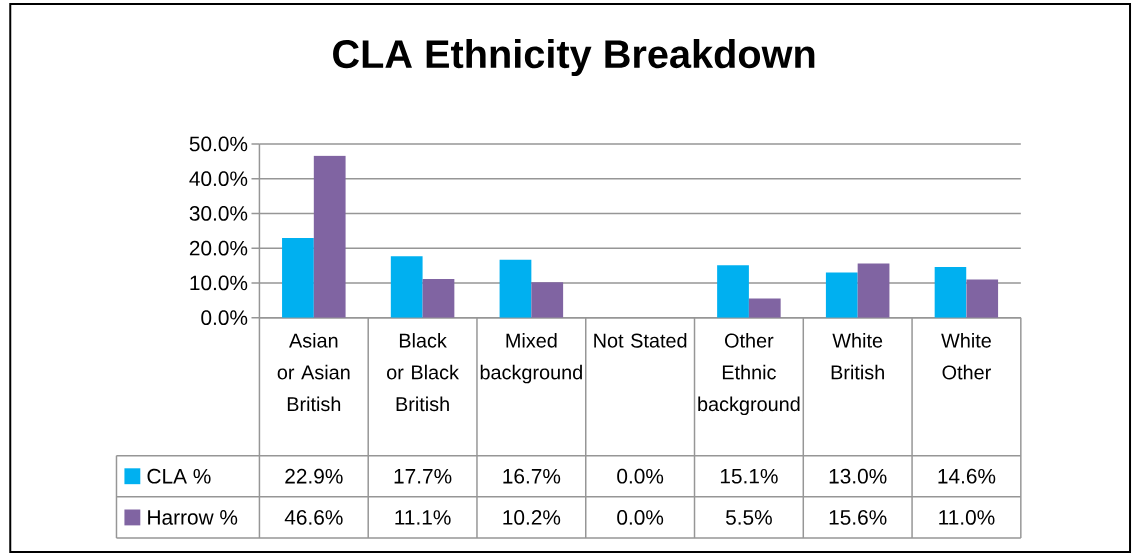 This screenshot has width=1132, height=556. What do you see at coordinates (218, 248) in the screenshot?
I see `y-tick-label: 20.0%` at bounding box center [218, 248].